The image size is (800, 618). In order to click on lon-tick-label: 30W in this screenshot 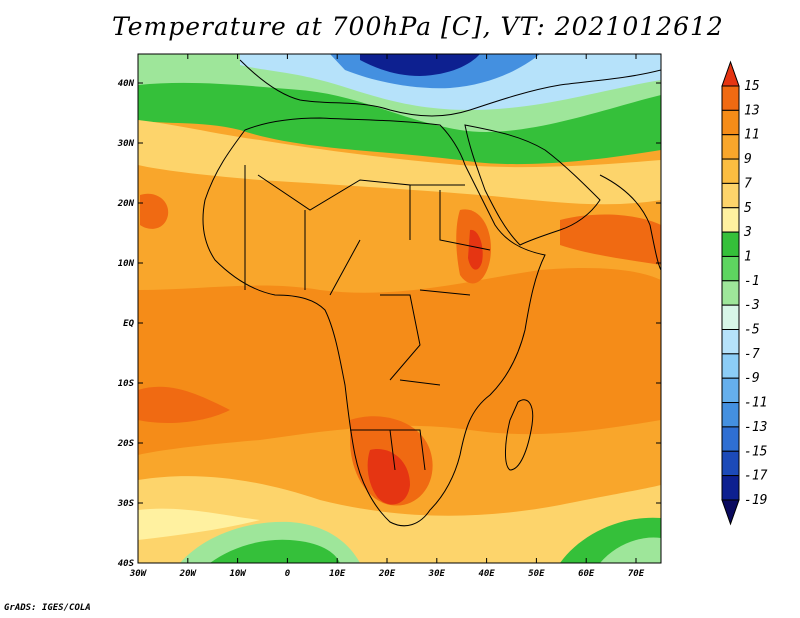, I will do `click(138, 574)`.